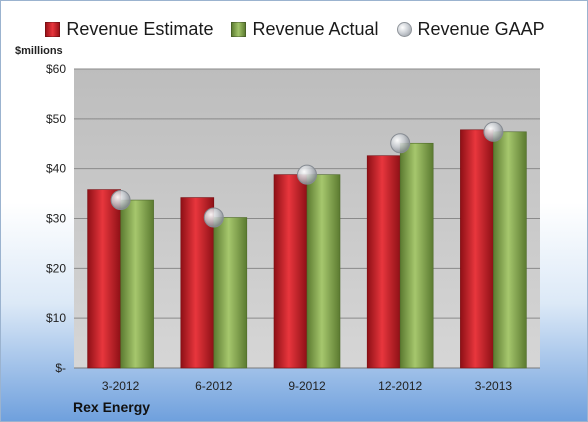 This screenshot has width=588, height=422. Describe the element at coordinates (56, 69) in the screenshot. I see `y-tick-label: $60` at that location.